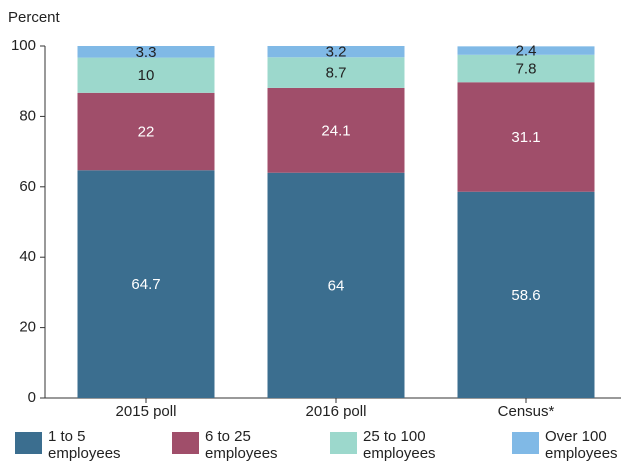 This screenshot has width=628, height=468. What do you see at coordinates (241, 445) in the screenshot?
I see `legend-label: 6 to 25 employees` at bounding box center [241, 445].